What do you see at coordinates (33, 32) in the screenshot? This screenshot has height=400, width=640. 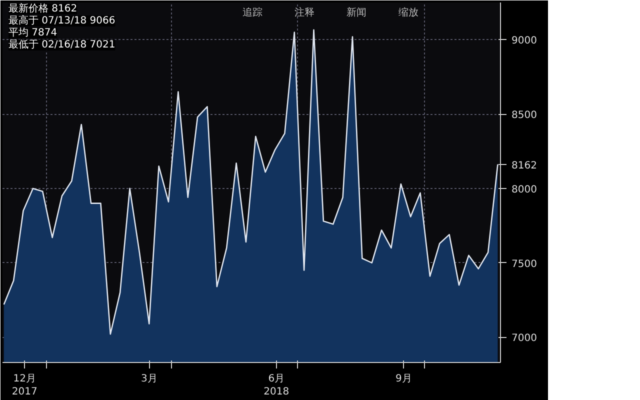 I see `annotation: 平均 7874` at bounding box center [33, 32].